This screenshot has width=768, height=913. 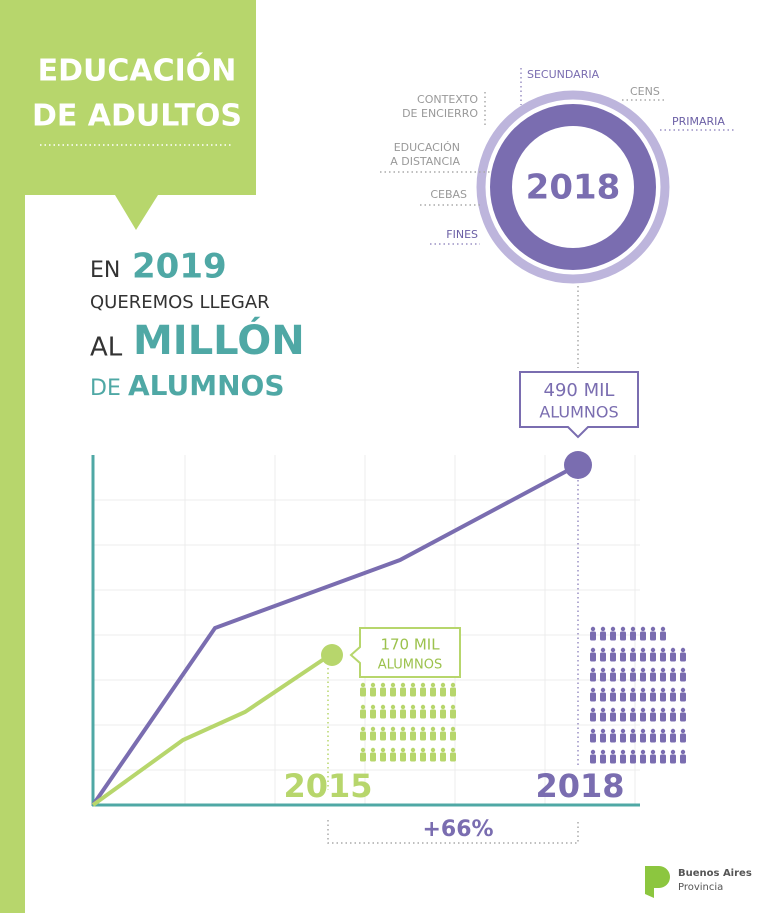 What do you see at coordinates (523, 695) in the screenshot?
I see `people-icons` at bounding box center [523, 695].